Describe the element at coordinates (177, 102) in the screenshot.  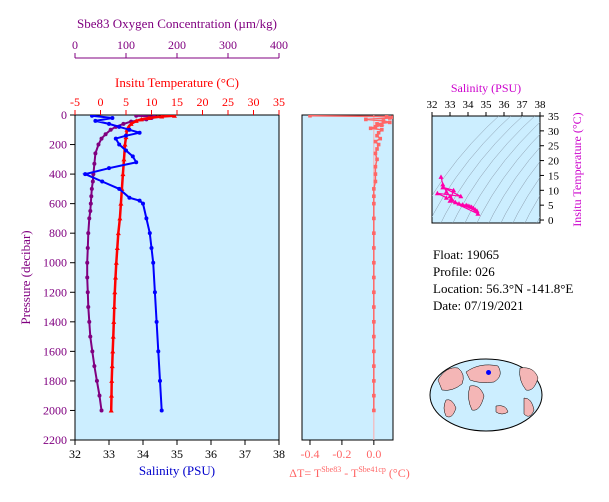
I see `temperature-tick-label: 15` at that location.